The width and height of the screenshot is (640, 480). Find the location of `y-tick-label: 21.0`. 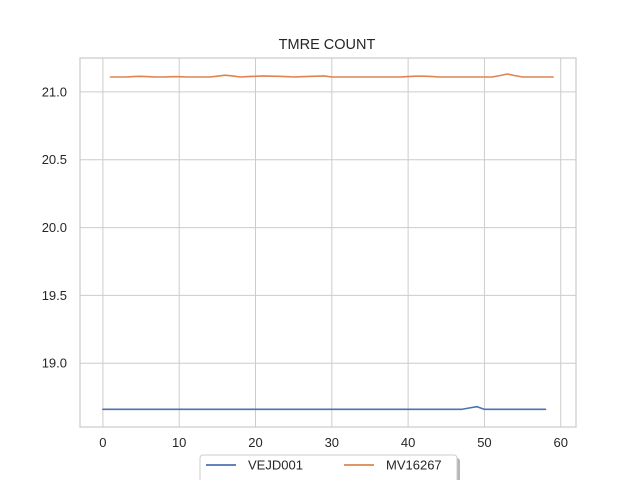

y-tick-label: 21.0 is located at coordinates (54, 91).